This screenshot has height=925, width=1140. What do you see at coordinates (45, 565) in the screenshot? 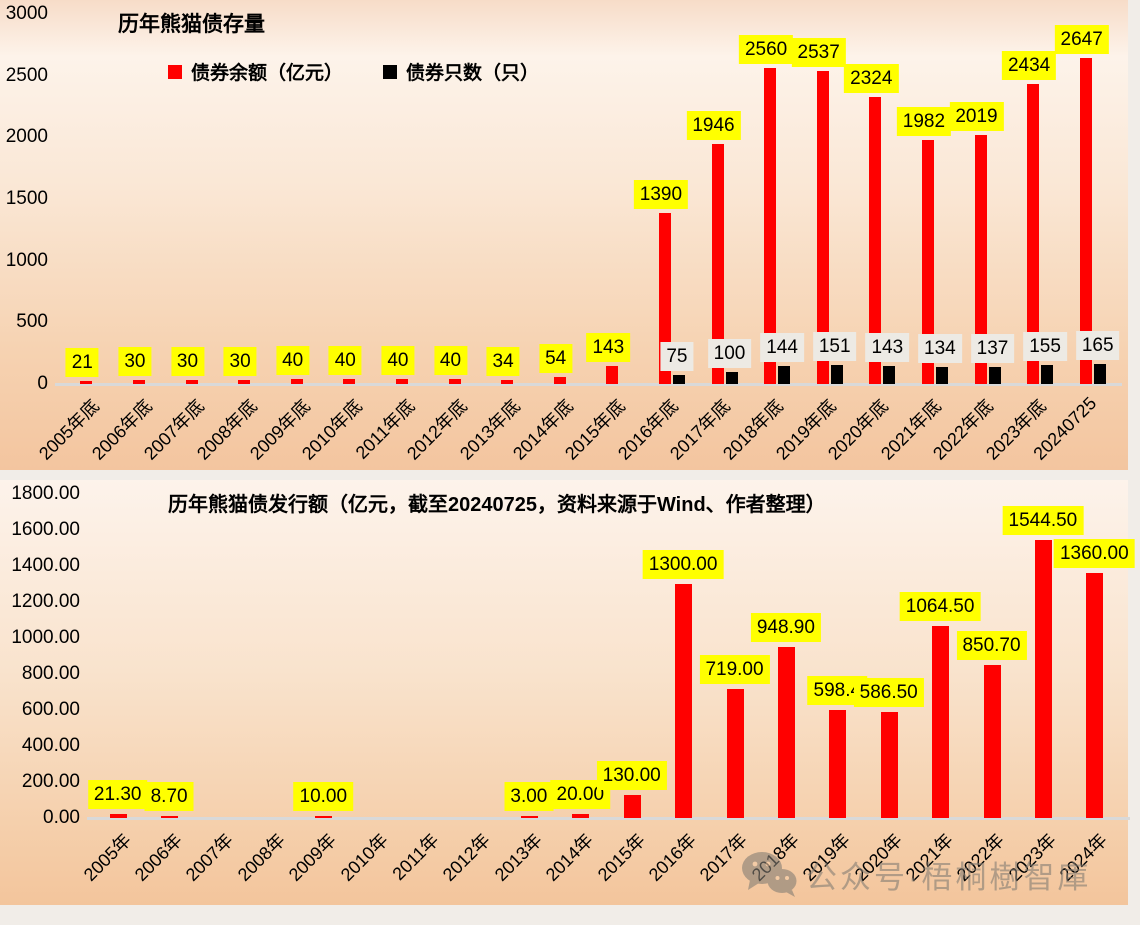
I see `y-axis-tick-label: 1400.00` at bounding box center [45, 565].